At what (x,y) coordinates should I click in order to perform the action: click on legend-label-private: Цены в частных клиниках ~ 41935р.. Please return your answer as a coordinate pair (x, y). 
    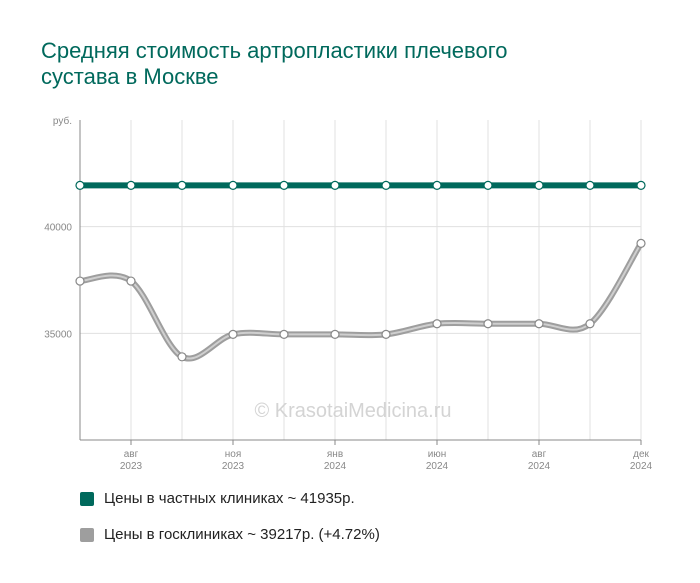
    Looking at the image, I should click on (229, 498).